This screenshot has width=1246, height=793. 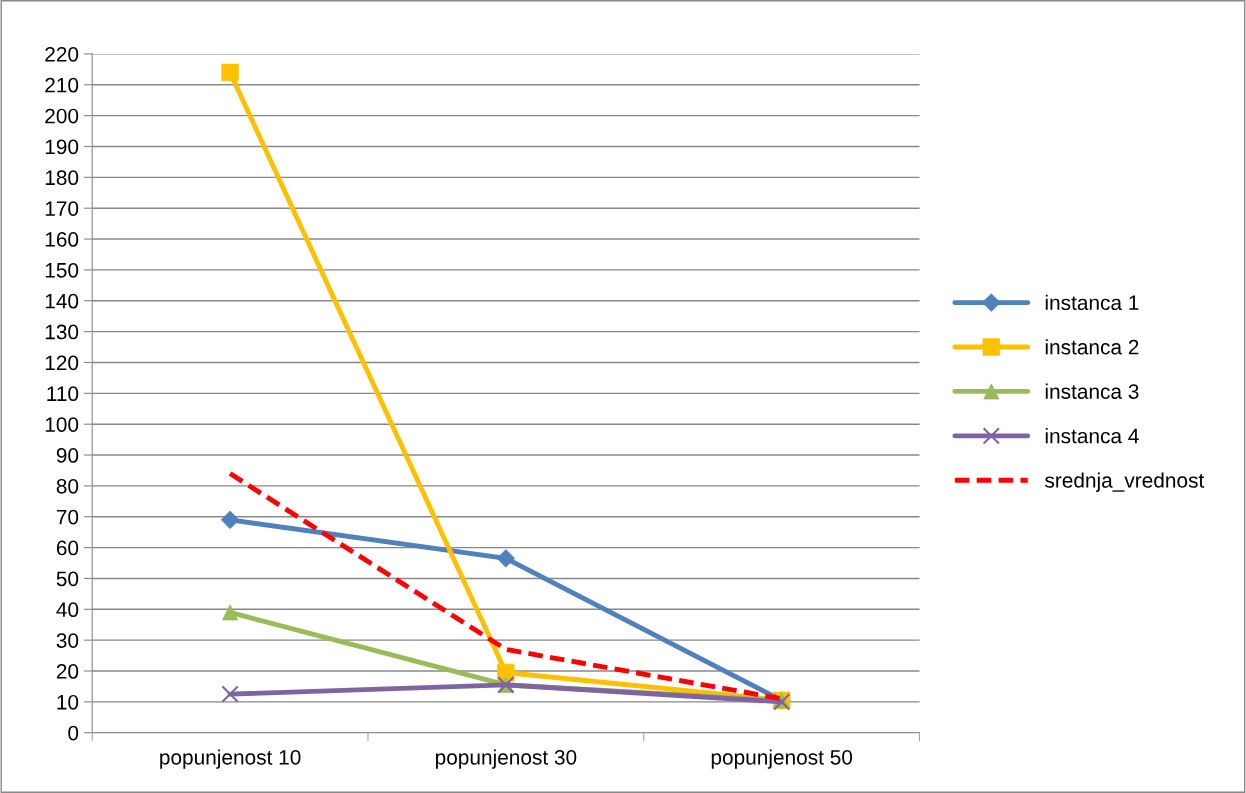 What do you see at coordinates (62, 424) in the screenshot?
I see `y-tick-label: 100` at bounding box center [62, 424].